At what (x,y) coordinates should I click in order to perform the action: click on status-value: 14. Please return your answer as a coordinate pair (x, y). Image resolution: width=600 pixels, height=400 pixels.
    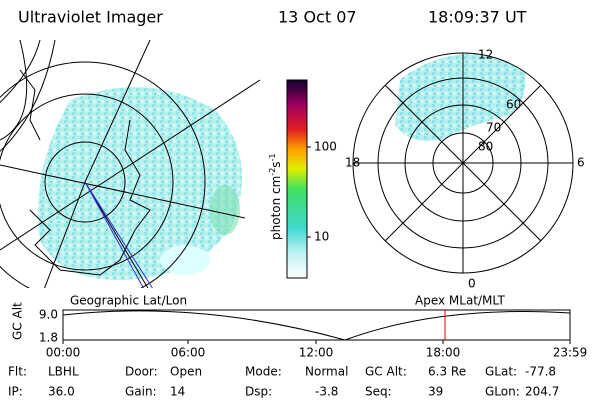
    Looking at the image, I should click on (177, 392).